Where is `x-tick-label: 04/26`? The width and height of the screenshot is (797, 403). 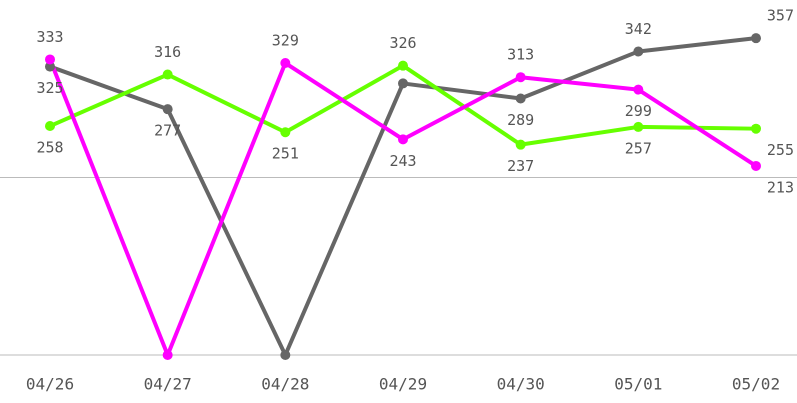
x-tick-label: 04/26 is located at coordinates (50, 384).